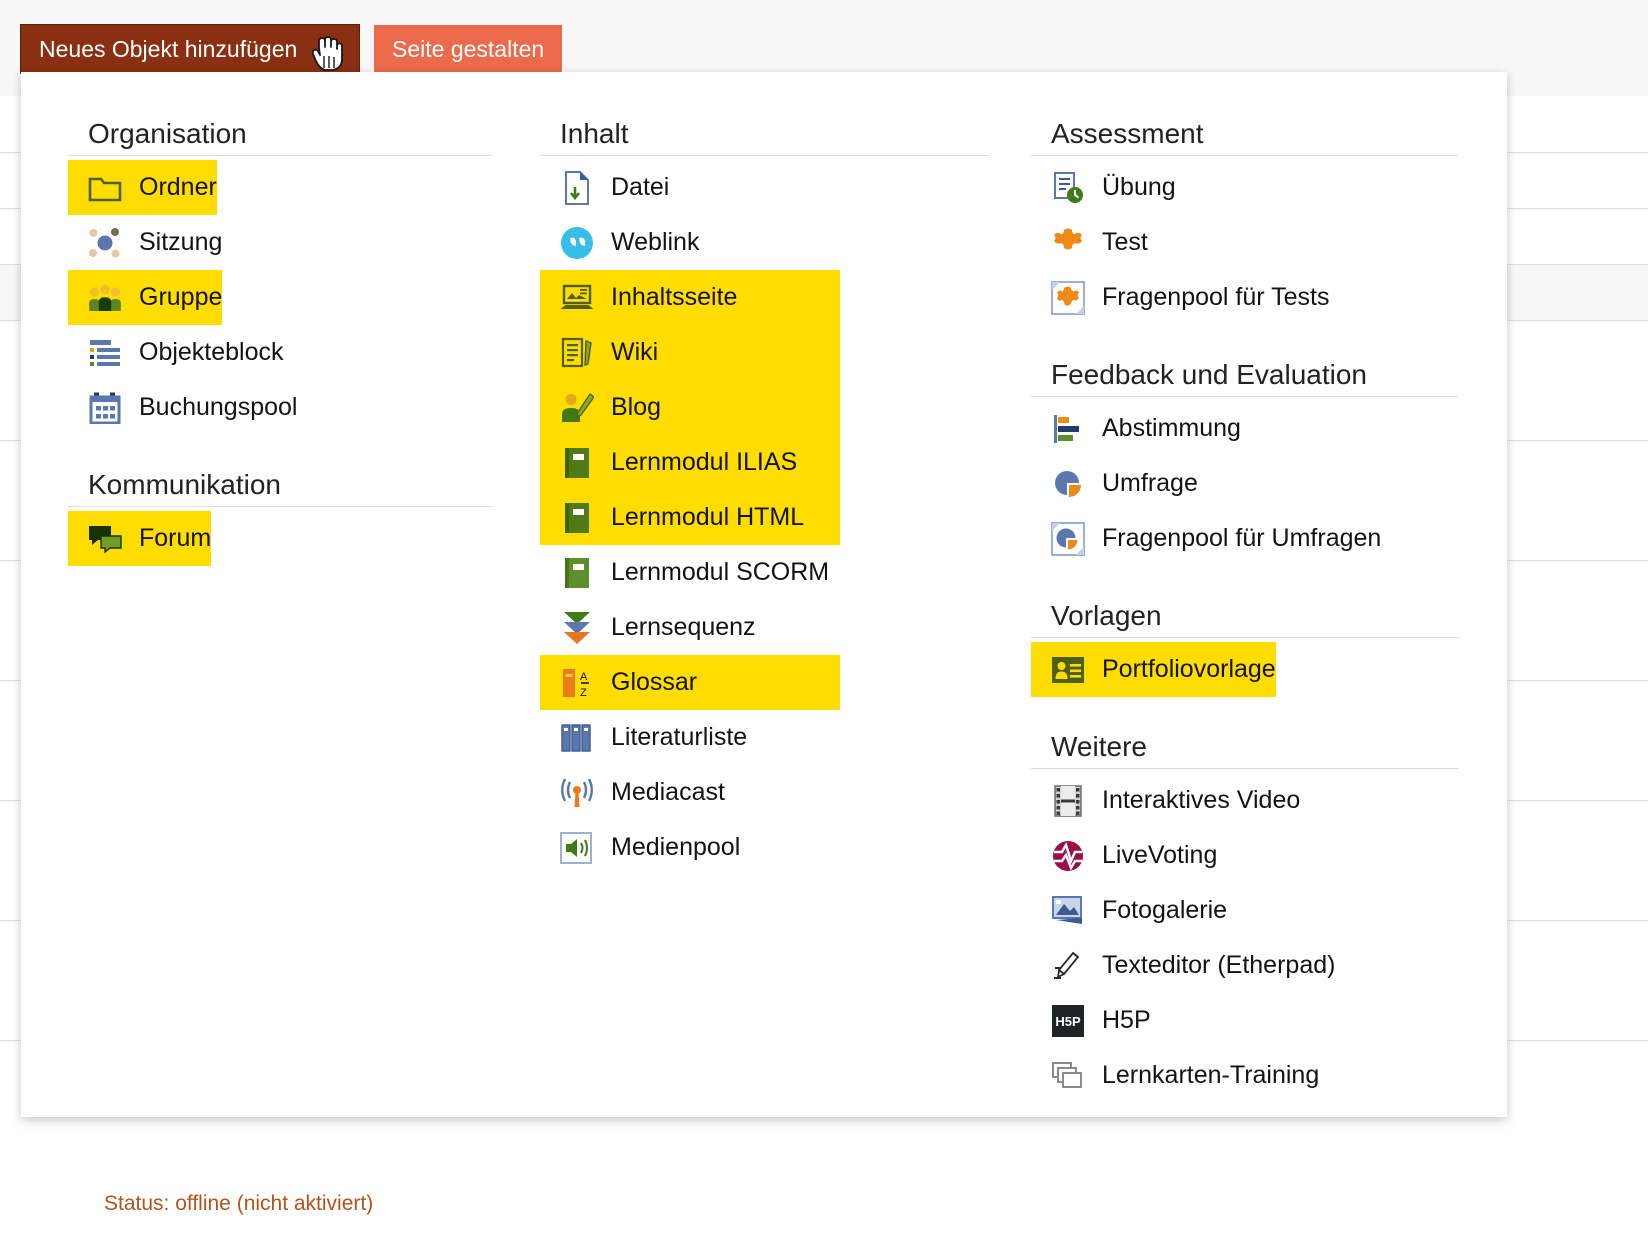  I want to click on menu-item-label: Portfoliovorlage, so click(1189, 669).